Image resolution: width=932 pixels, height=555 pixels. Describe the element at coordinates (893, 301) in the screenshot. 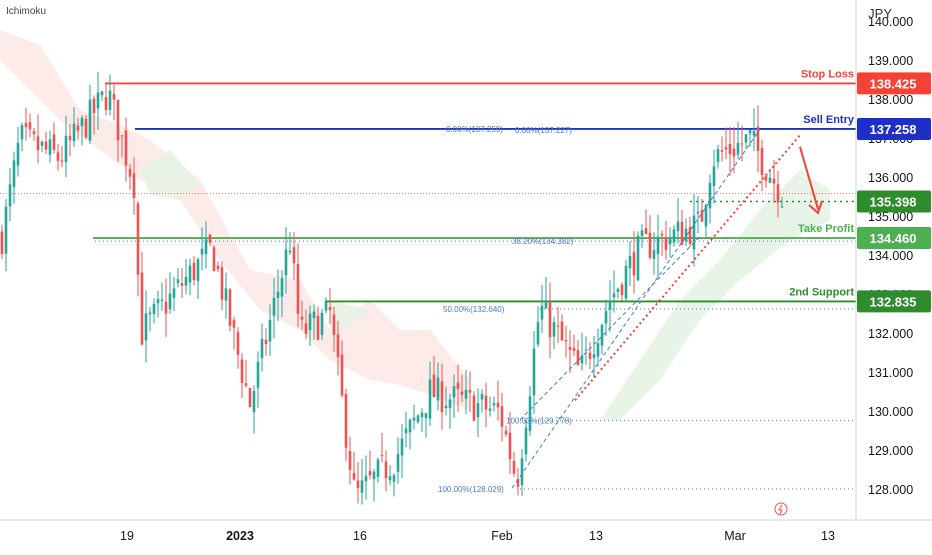

I see `price-tag-4: 132.835` at that location.